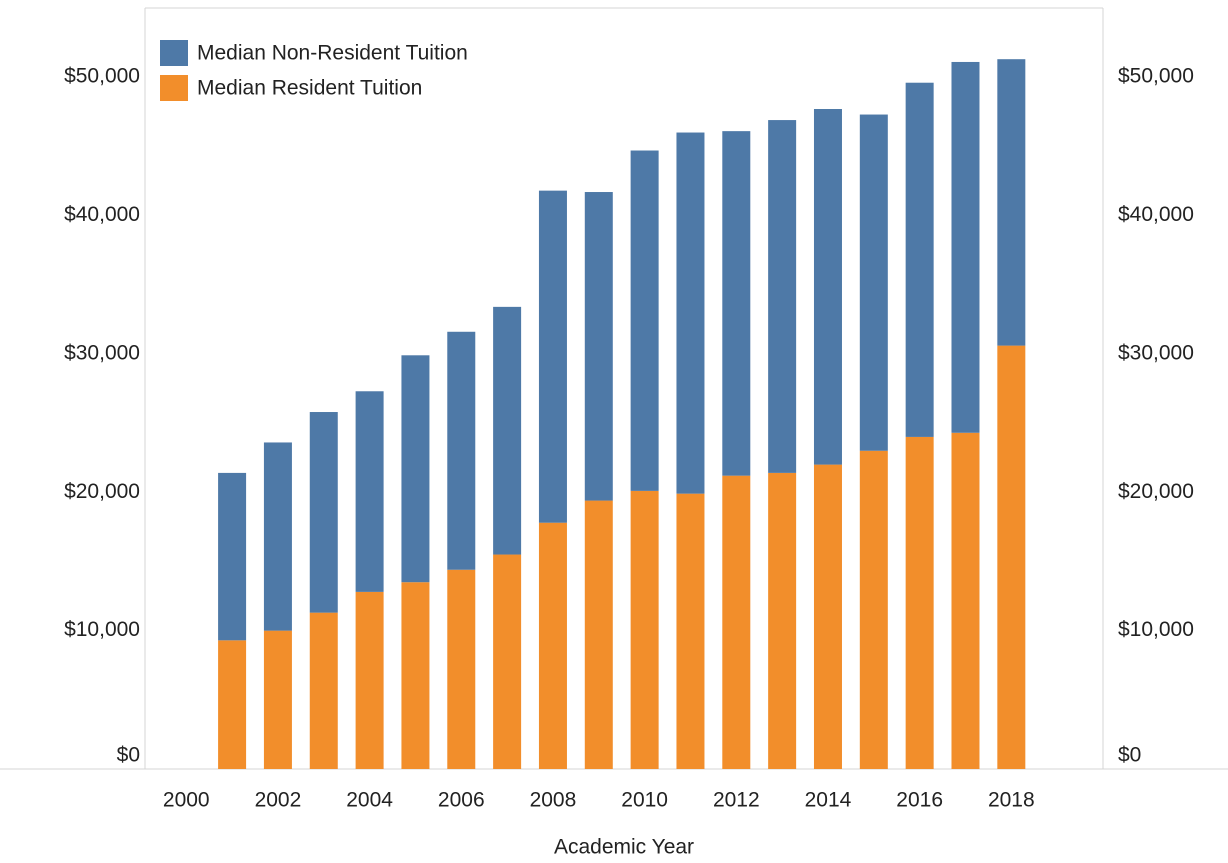 Image resolution: width=1228 pixels, height=863 pixels. Describe the element at coordinates (332, 53) in the screenshot. I see `legend-label: Median Non-Resident Tuition` at that location.